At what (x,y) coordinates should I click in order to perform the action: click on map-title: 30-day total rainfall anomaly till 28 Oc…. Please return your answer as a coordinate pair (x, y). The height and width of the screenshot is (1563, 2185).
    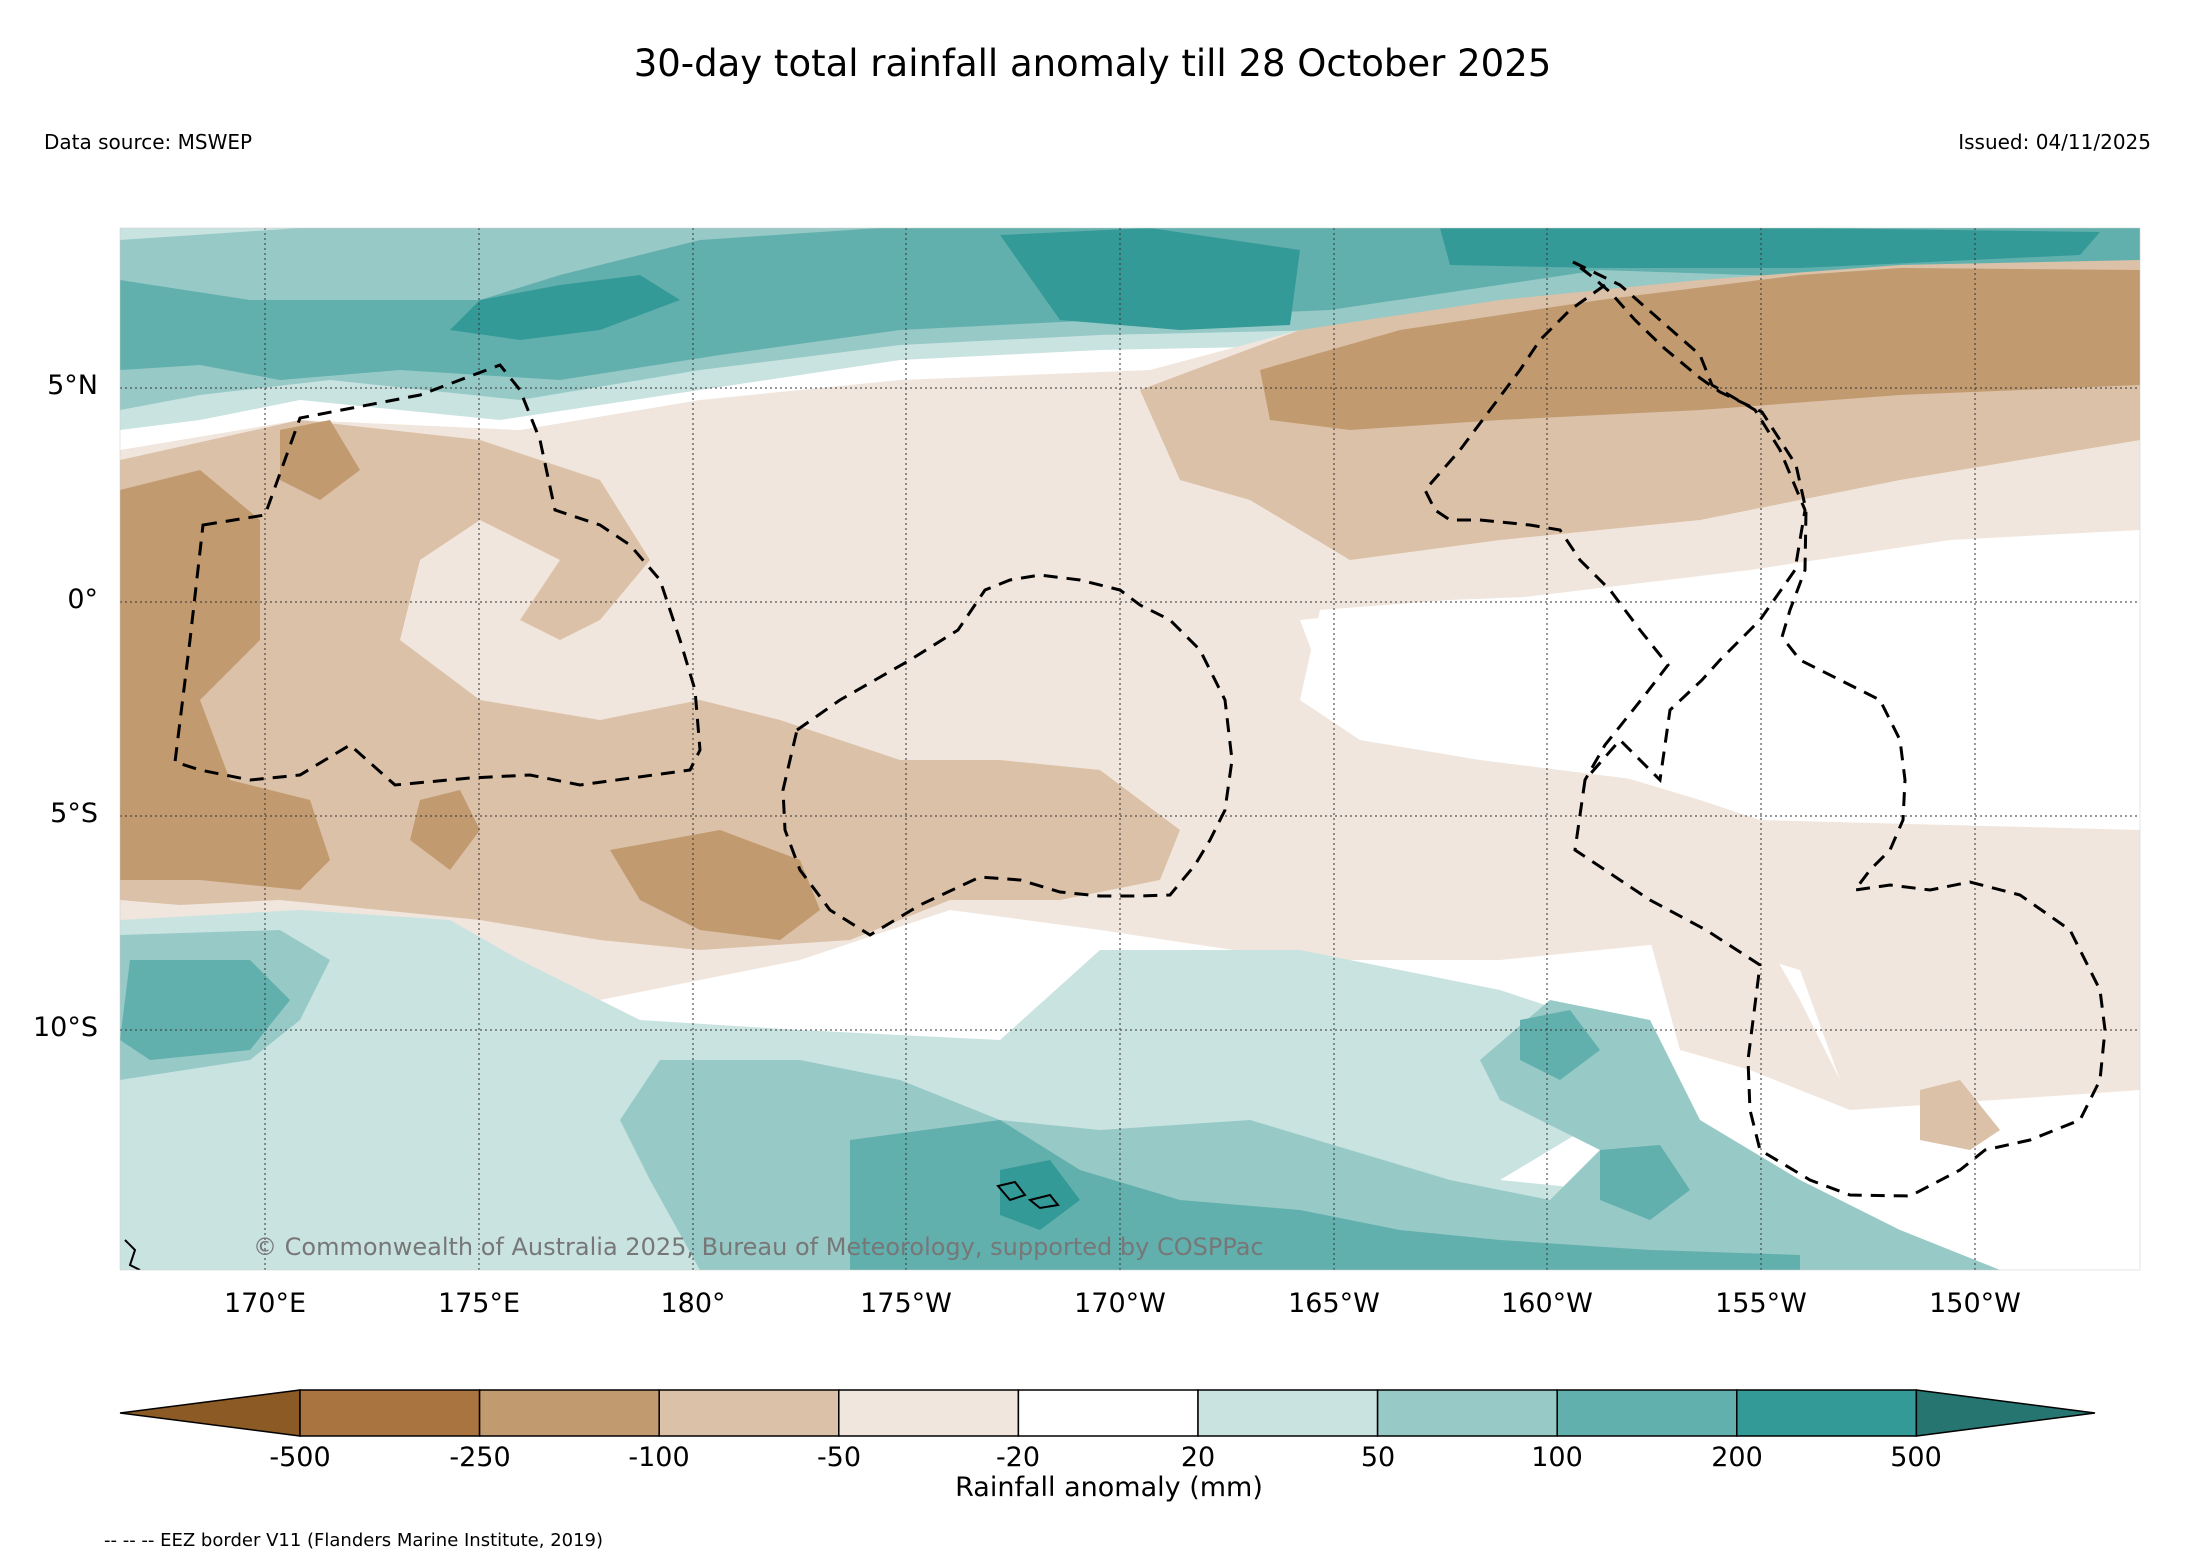
    Looking at the image, I should click on (1092, 63).